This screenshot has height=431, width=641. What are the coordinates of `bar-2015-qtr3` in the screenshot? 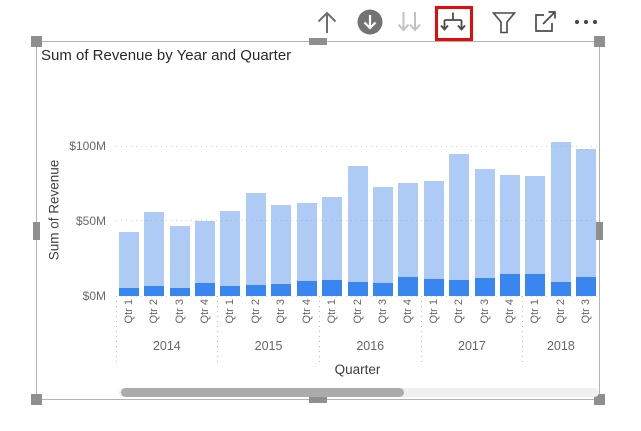 It's located at (281, 250).